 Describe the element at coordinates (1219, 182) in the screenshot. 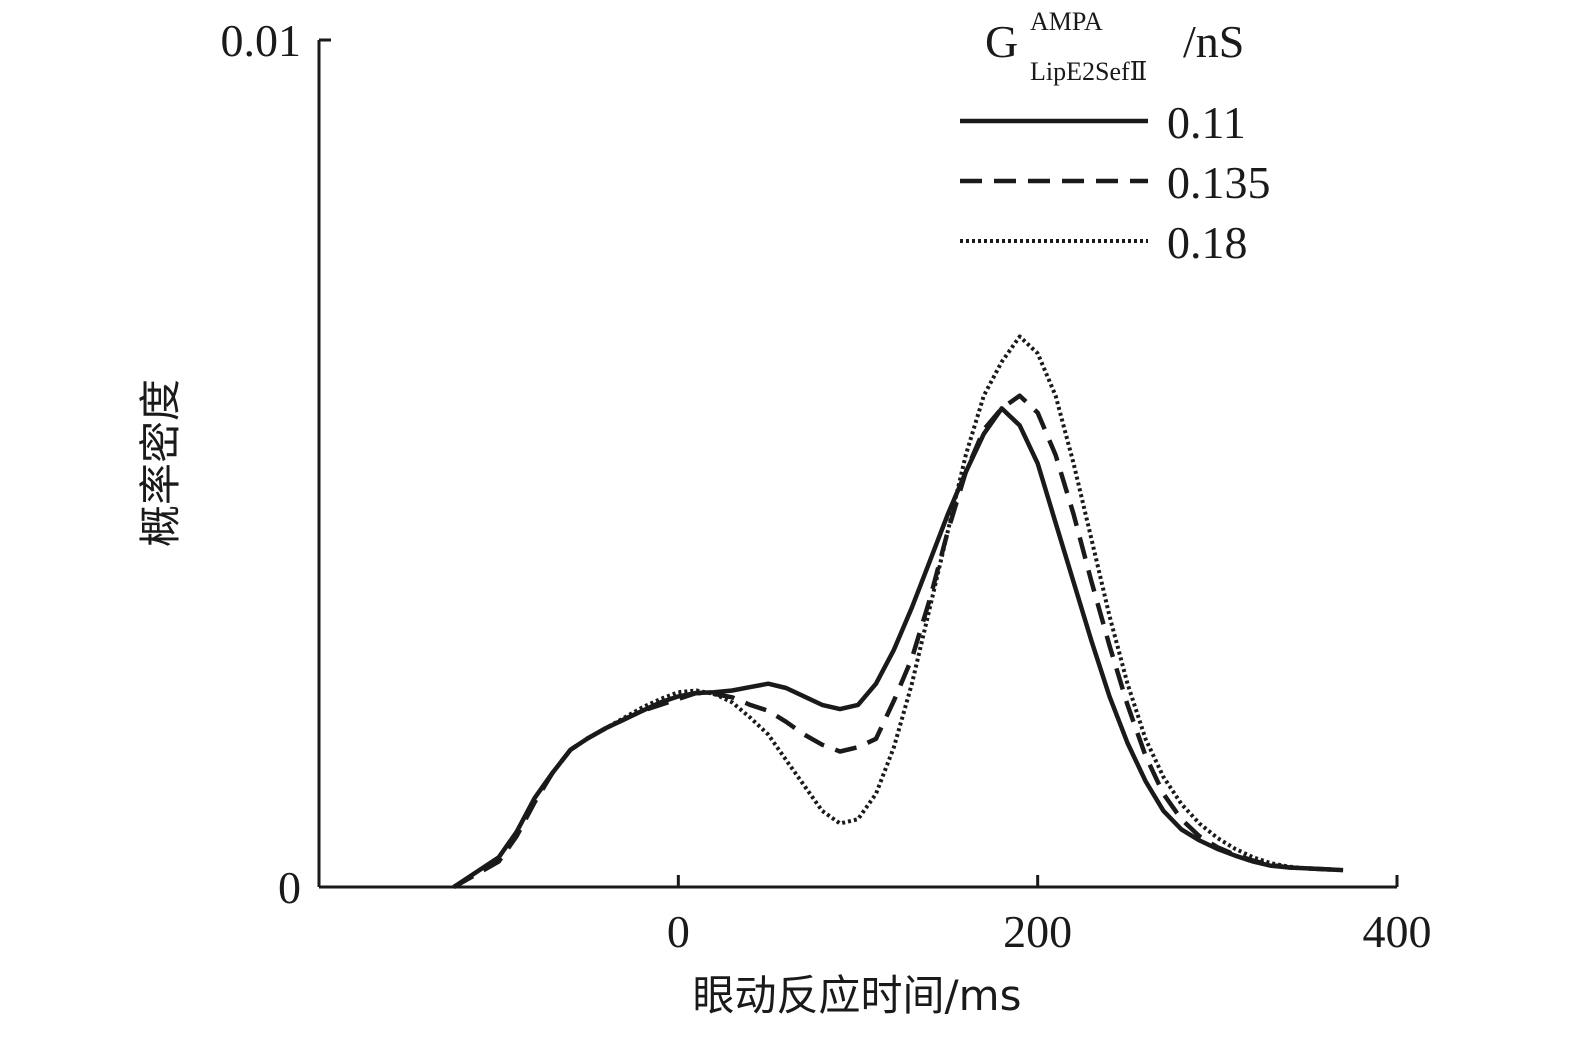

I see `legend-label-0.135: 0.135` at that location.